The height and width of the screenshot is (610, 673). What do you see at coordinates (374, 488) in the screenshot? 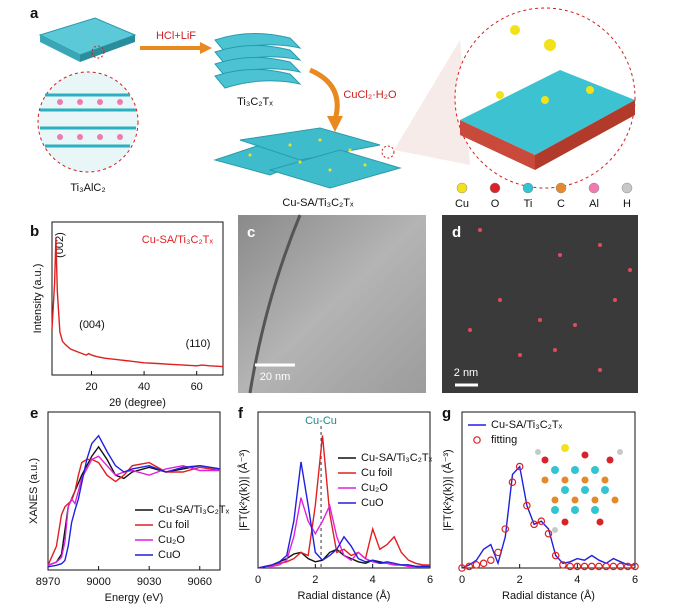
I see `legend-label: Cu₂O` at bounding box center [374, 488].